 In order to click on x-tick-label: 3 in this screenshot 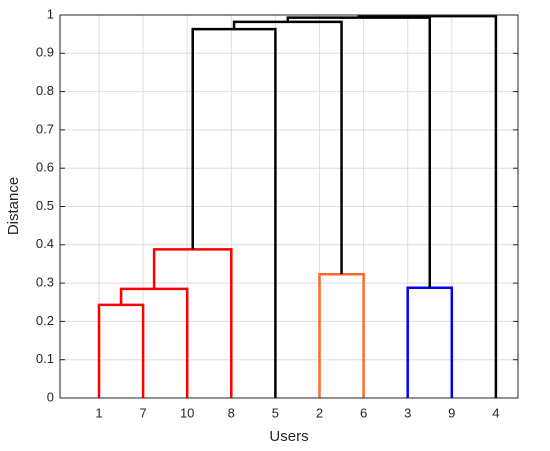, I will do `click(407, 412)`.